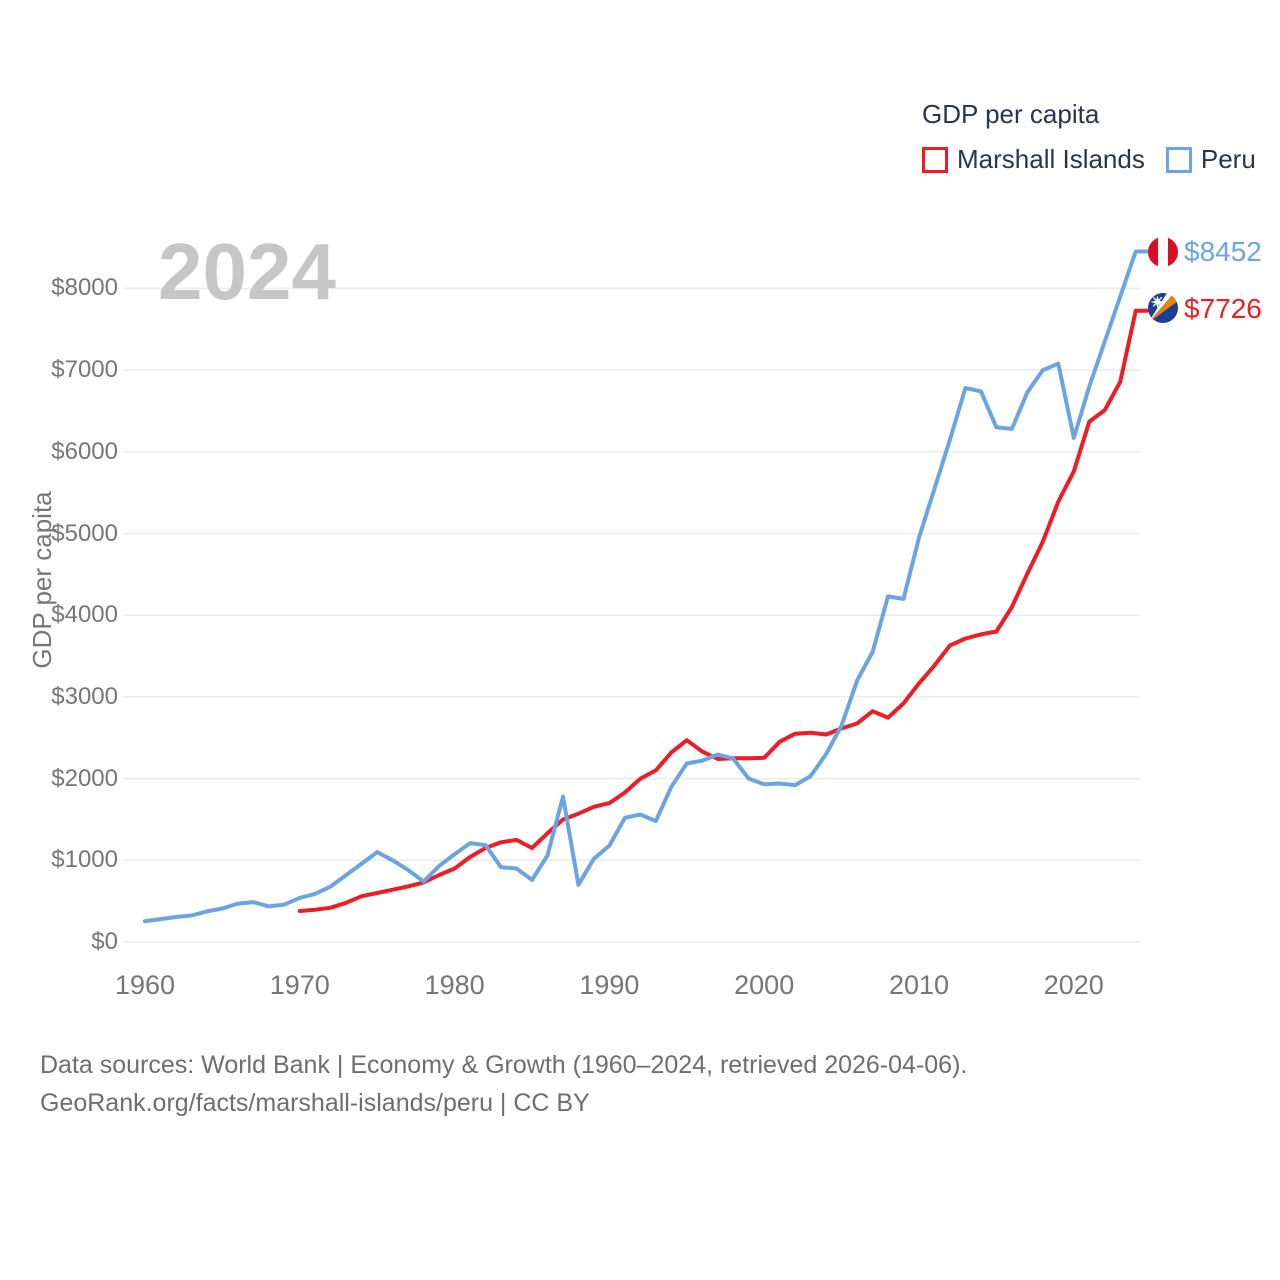  Describe the element at coordinates (1073, 985) in the screenshot. I see `x-tick-2020: 2020` at that location.